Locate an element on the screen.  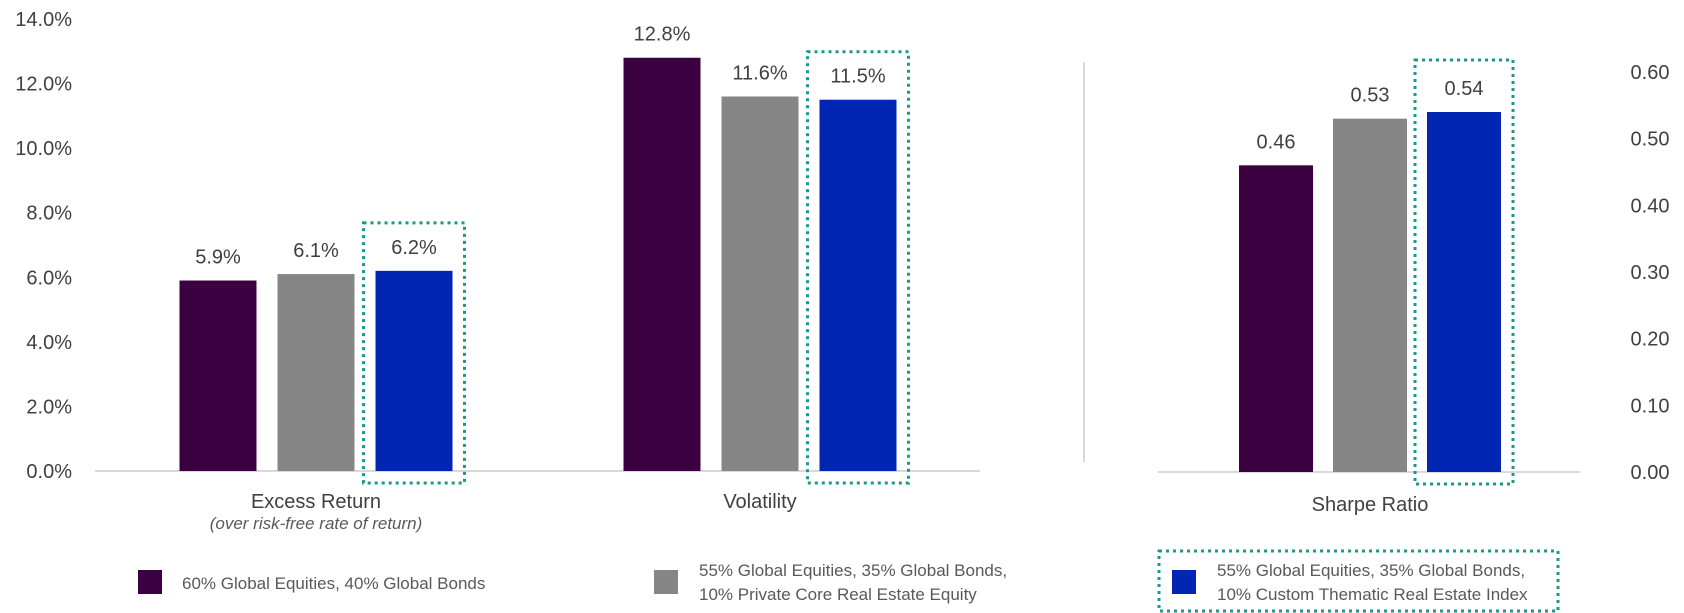
y-tick-label: 0.30 is located at coordinates (1650, 273).